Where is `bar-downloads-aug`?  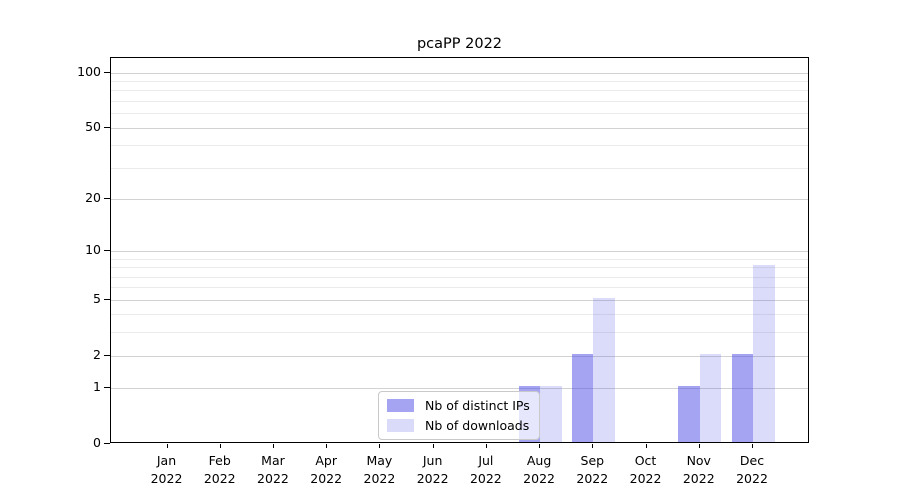
bar-downloads-aug is located at coordinates (551, 414).